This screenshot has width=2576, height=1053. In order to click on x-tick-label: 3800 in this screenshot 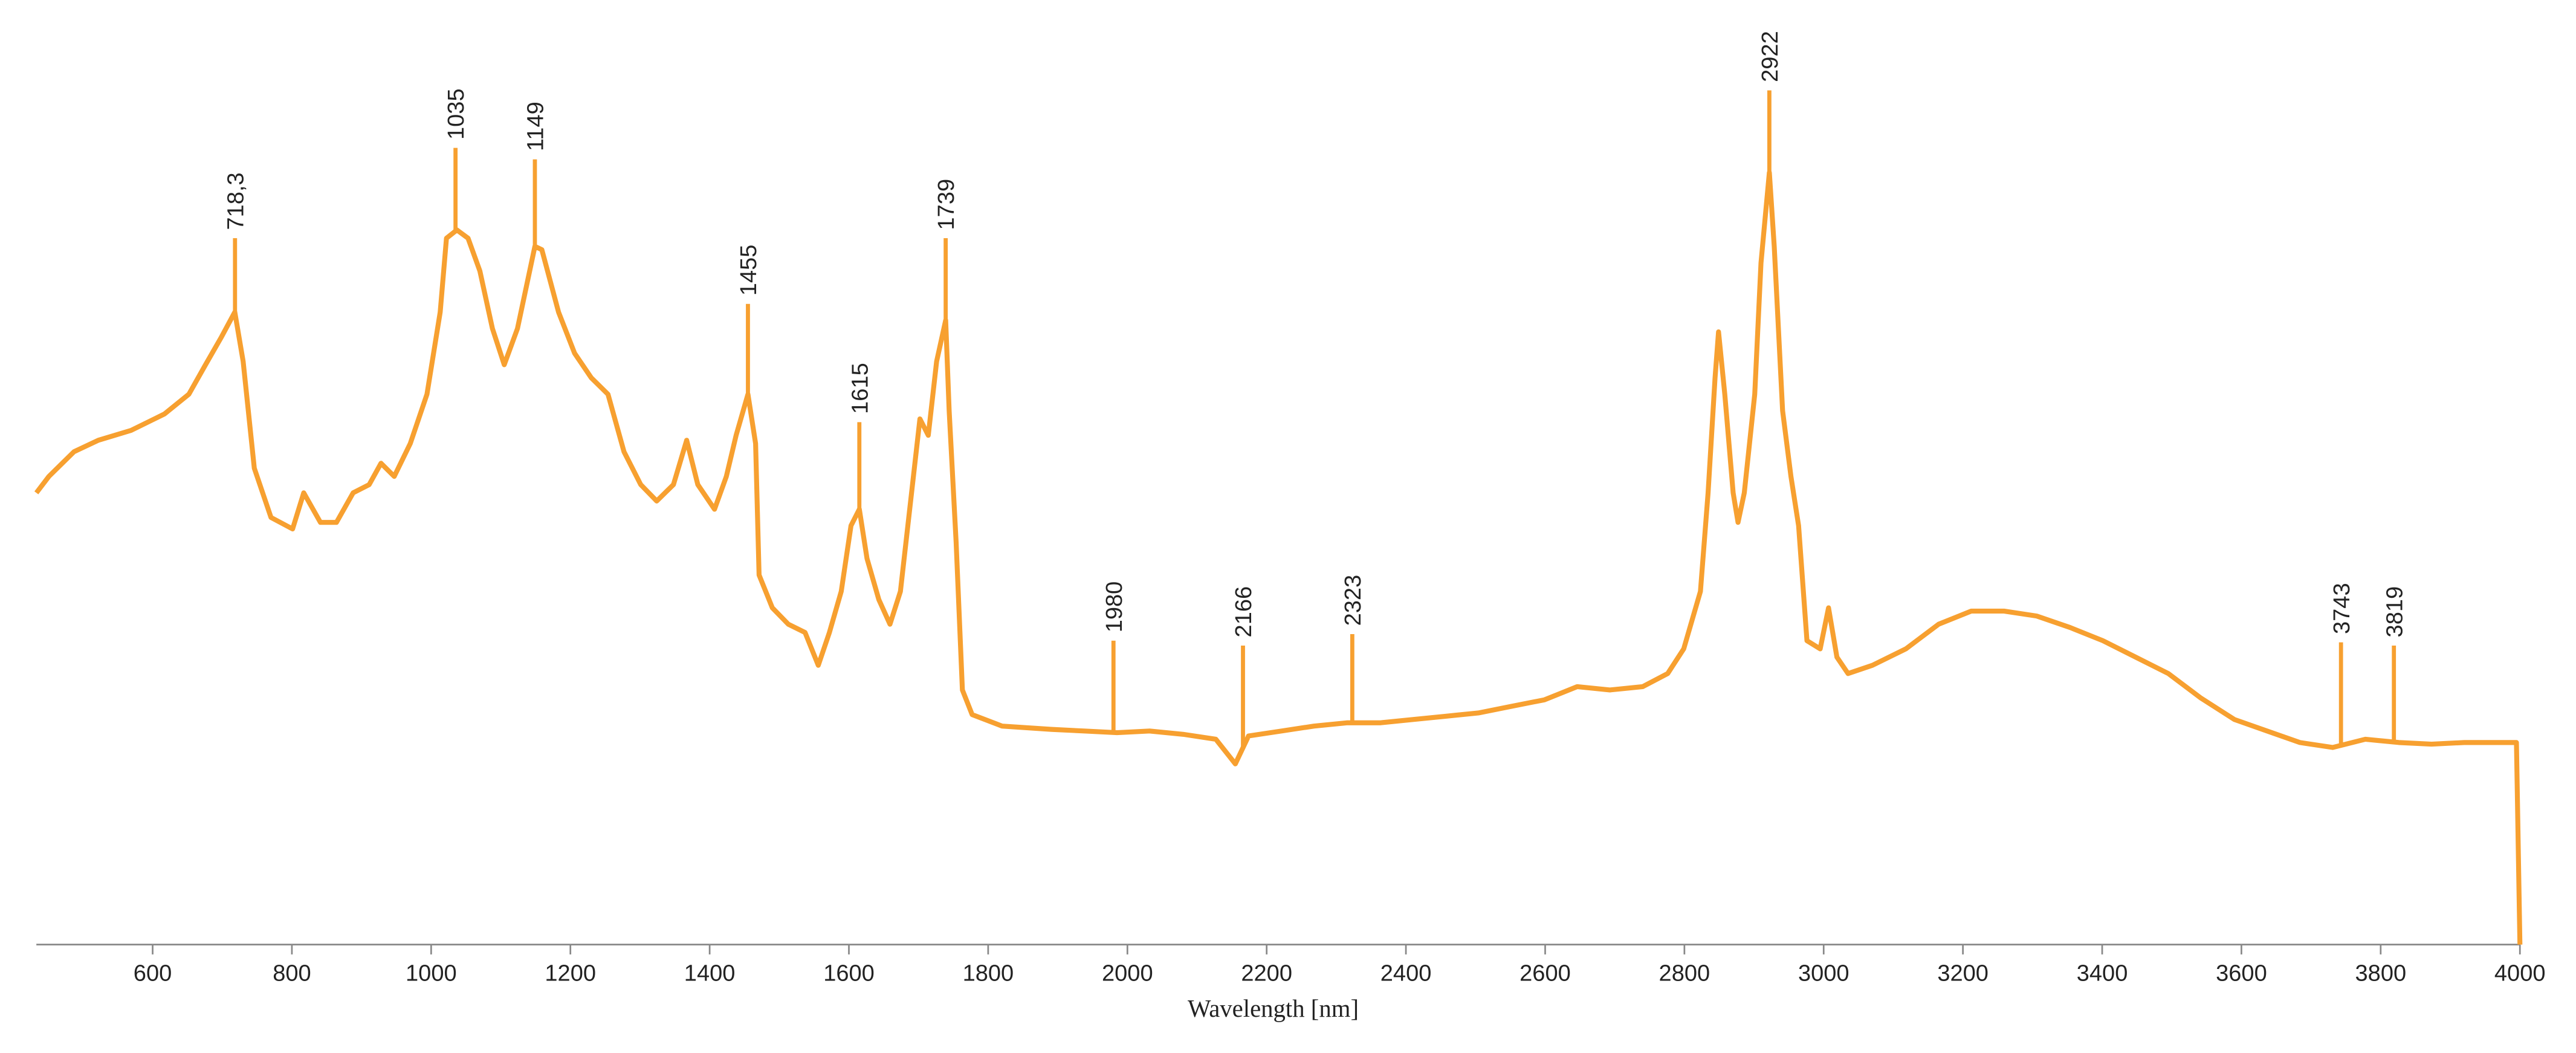, I will do `click(2381, 973)`.